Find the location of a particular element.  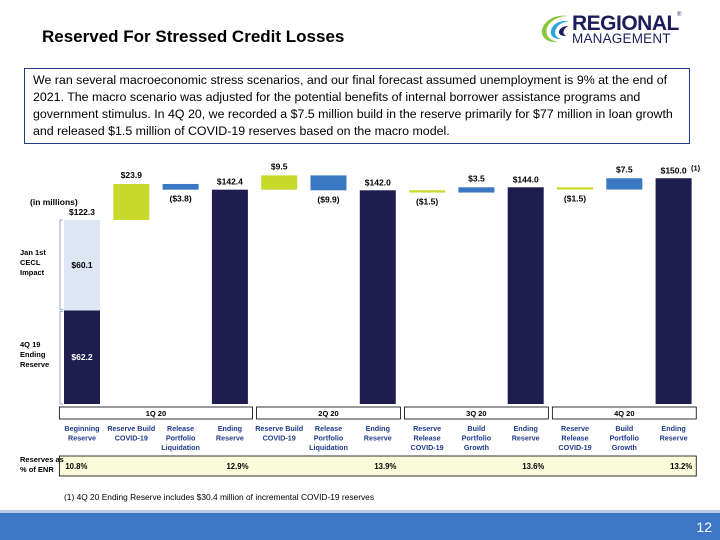

bar-label: $142.4 is located at coordinates (230, 182).